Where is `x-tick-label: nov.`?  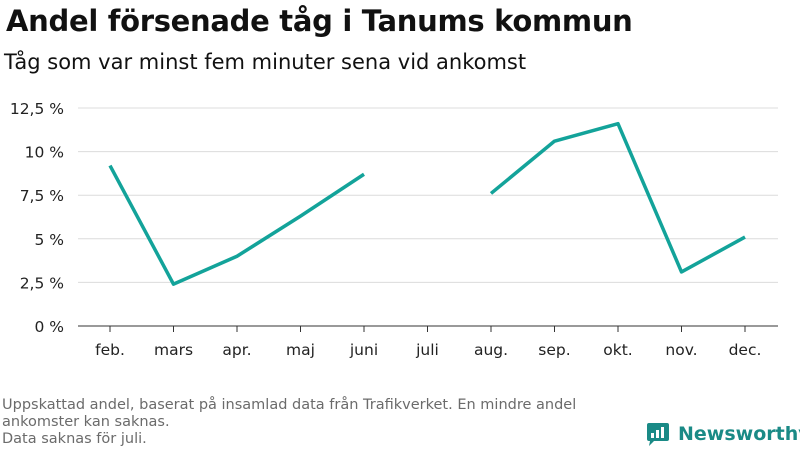 x-tick-label: nov. is located at coordinates (681, 350).